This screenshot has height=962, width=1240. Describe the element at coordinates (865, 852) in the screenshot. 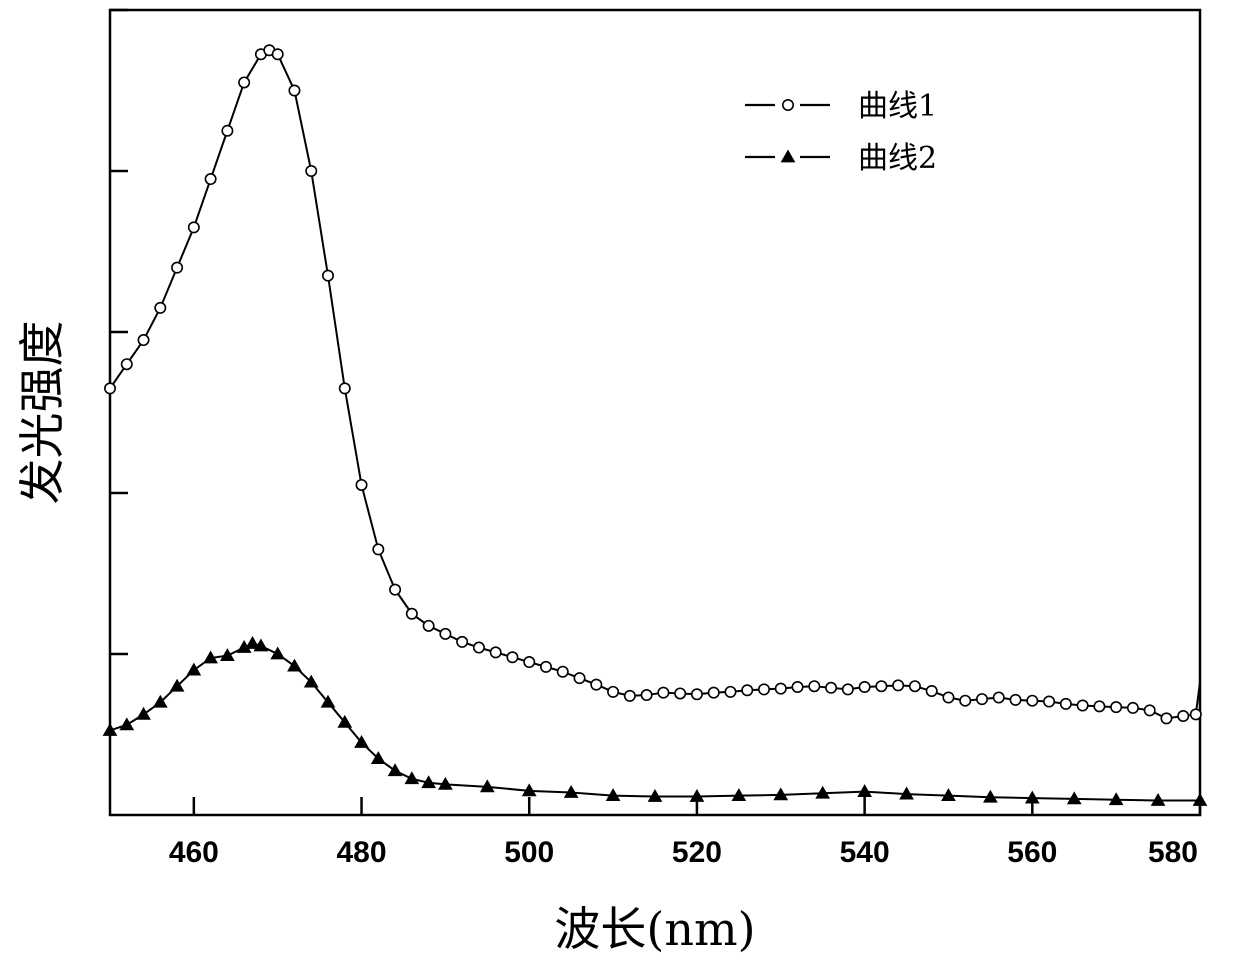

I see `x-tick-label-4: 540` at that location.